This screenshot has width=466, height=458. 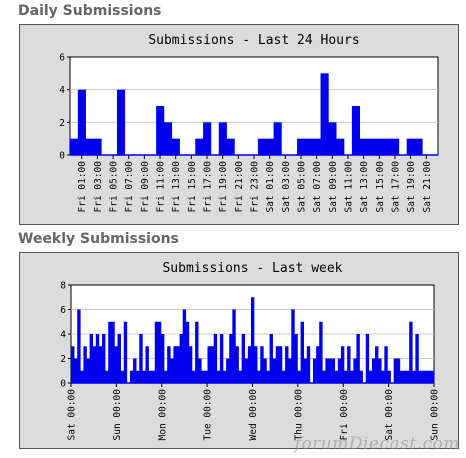 I want to click on x-tick-label: Sat 07:00, so click(x=317, y=187).